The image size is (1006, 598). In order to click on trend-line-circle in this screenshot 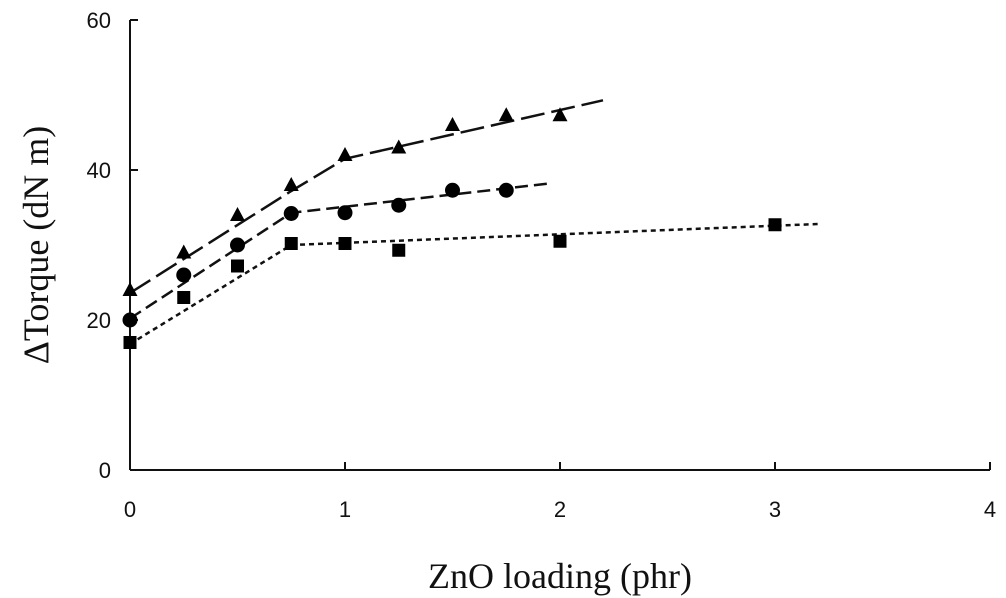, I will do `click(339, 251)`.